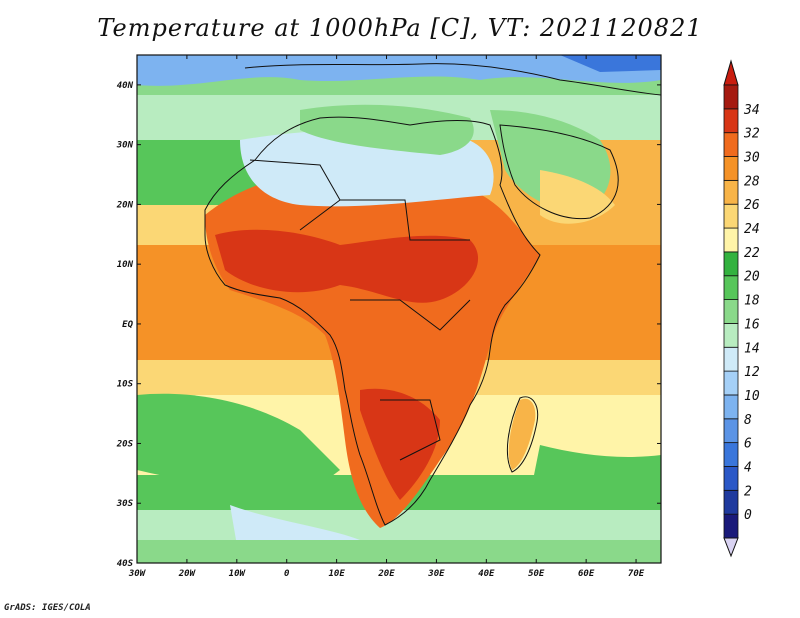  I want to click on colorbar-label: 22, so click(752, 253).